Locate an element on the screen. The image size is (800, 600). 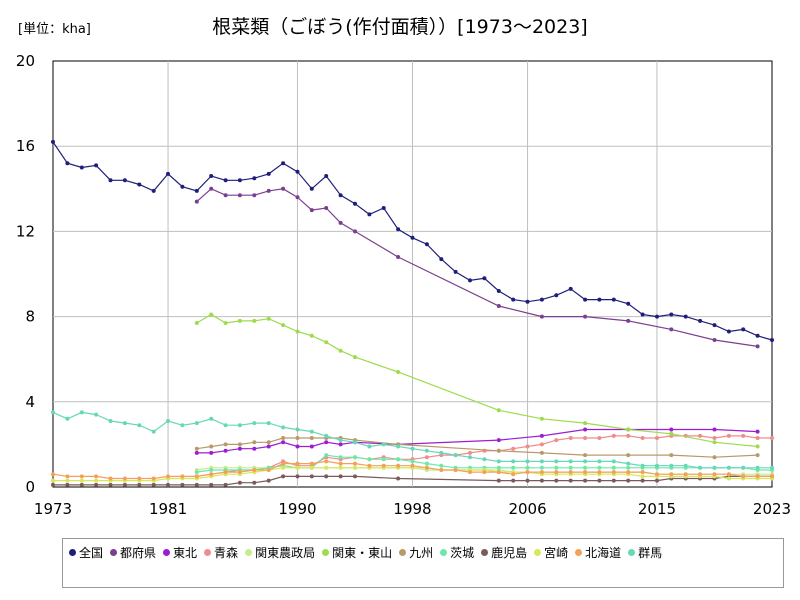
chart-title: 根菜類（ごぼう(作付面積））[1973～2023] is located at coordinates (400, 27).